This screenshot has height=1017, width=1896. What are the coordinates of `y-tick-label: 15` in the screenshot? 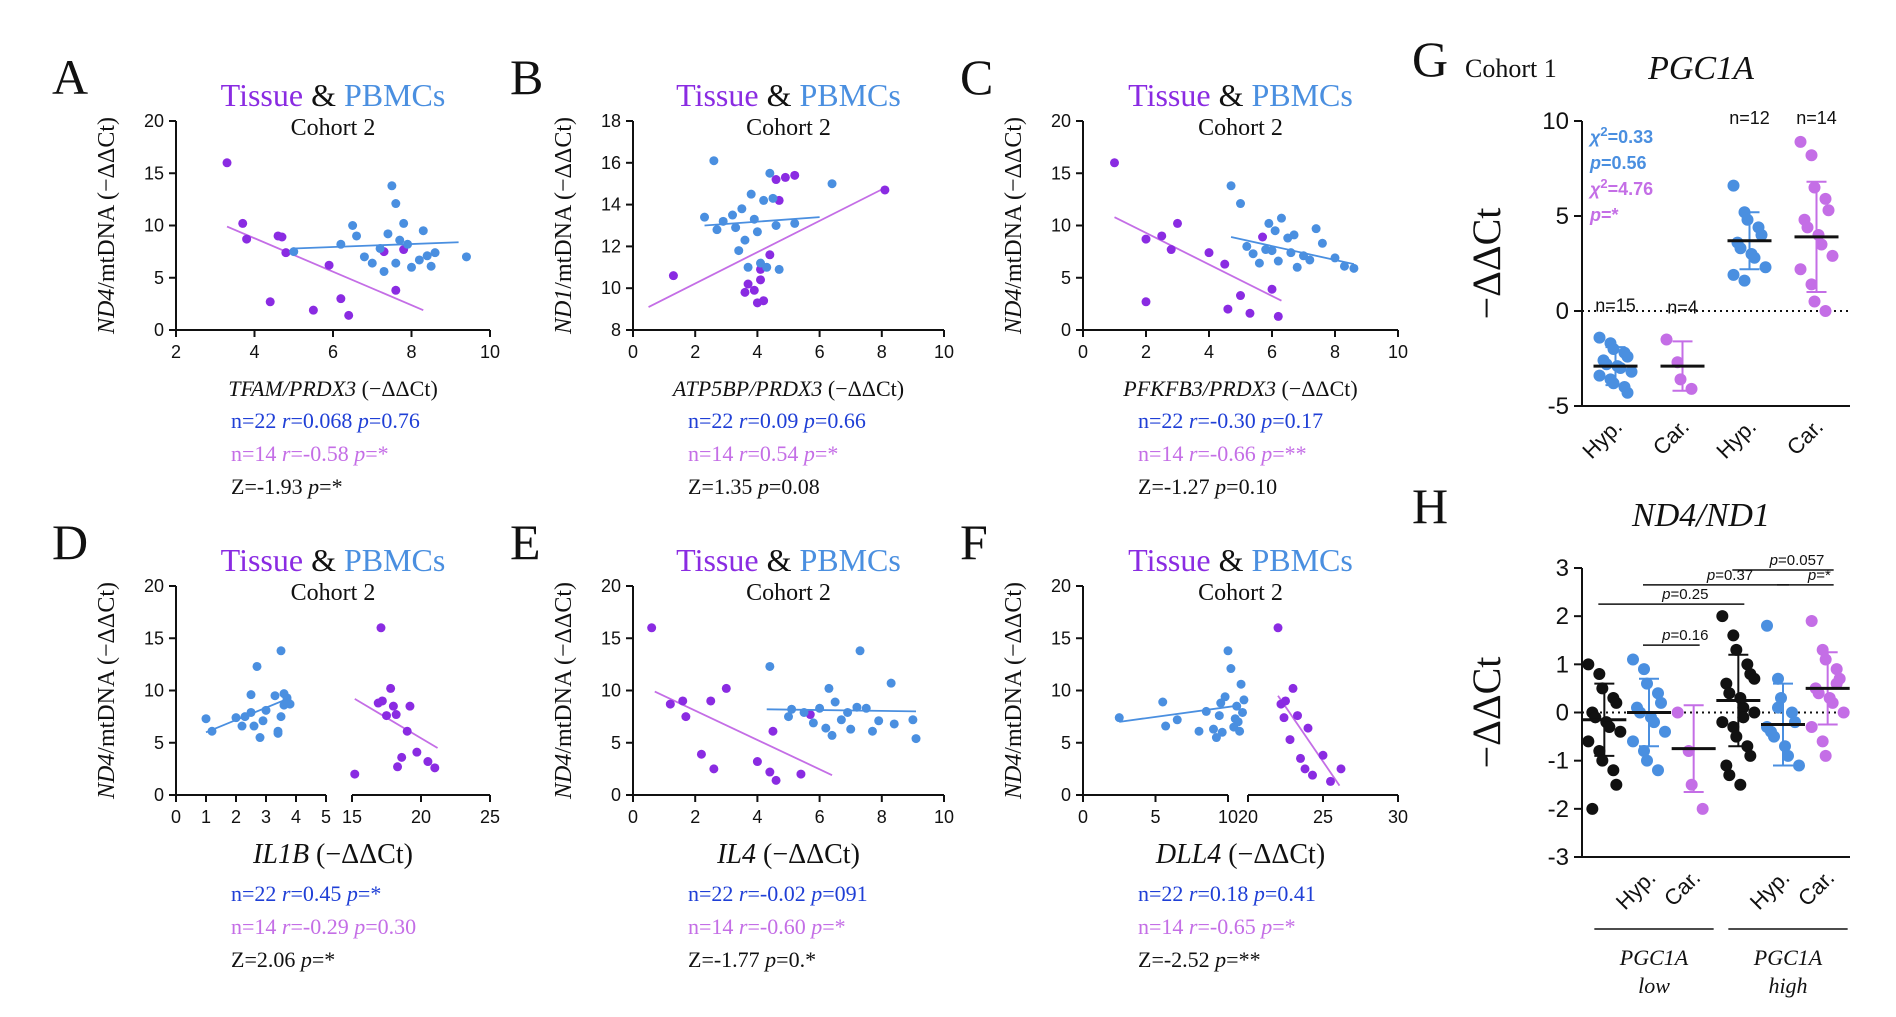 It's located at (154, 638).